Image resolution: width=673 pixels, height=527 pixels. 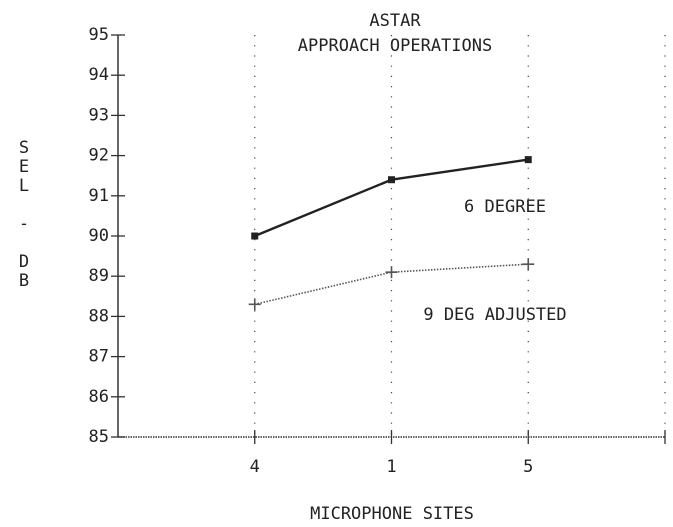 I want to click on y-tick-label: 89, so click(x=99, y=276).